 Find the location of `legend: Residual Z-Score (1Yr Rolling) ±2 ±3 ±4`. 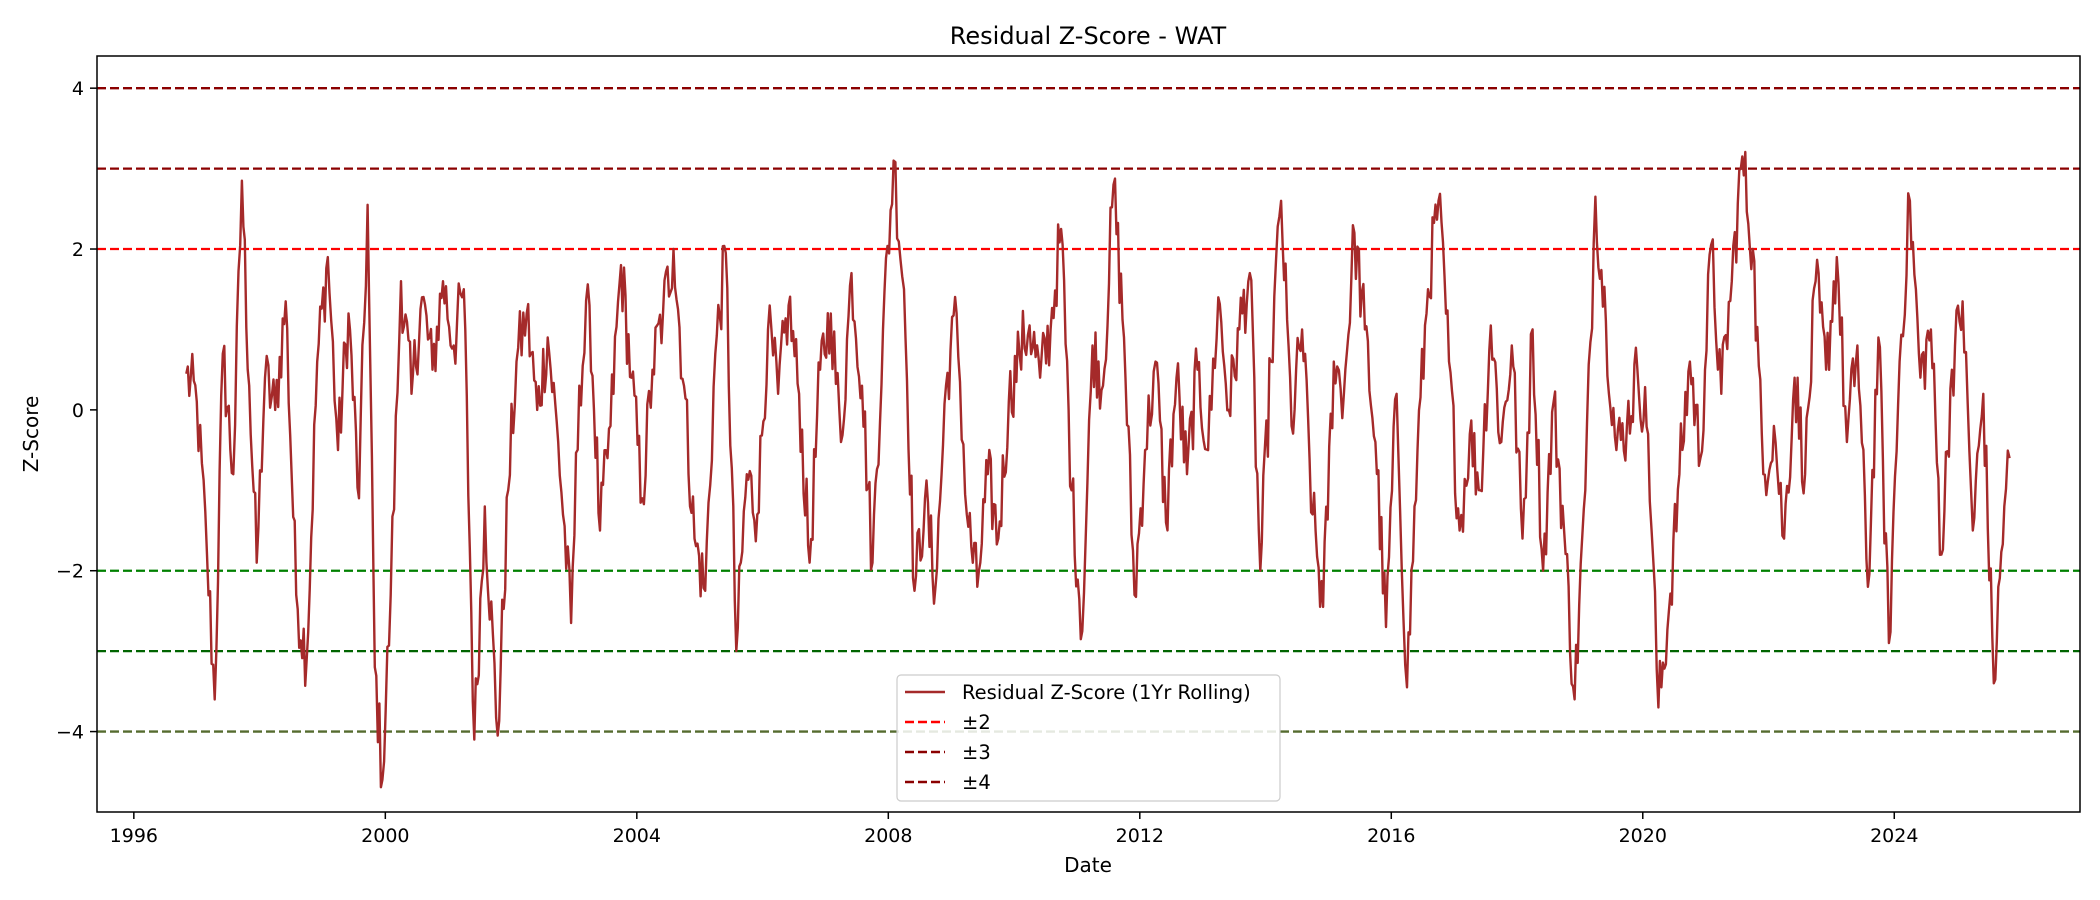

legend: Residual Z-Score (1Yr Rolling) ±2 ±3 ±4 is located at coordinates (1088, 738).